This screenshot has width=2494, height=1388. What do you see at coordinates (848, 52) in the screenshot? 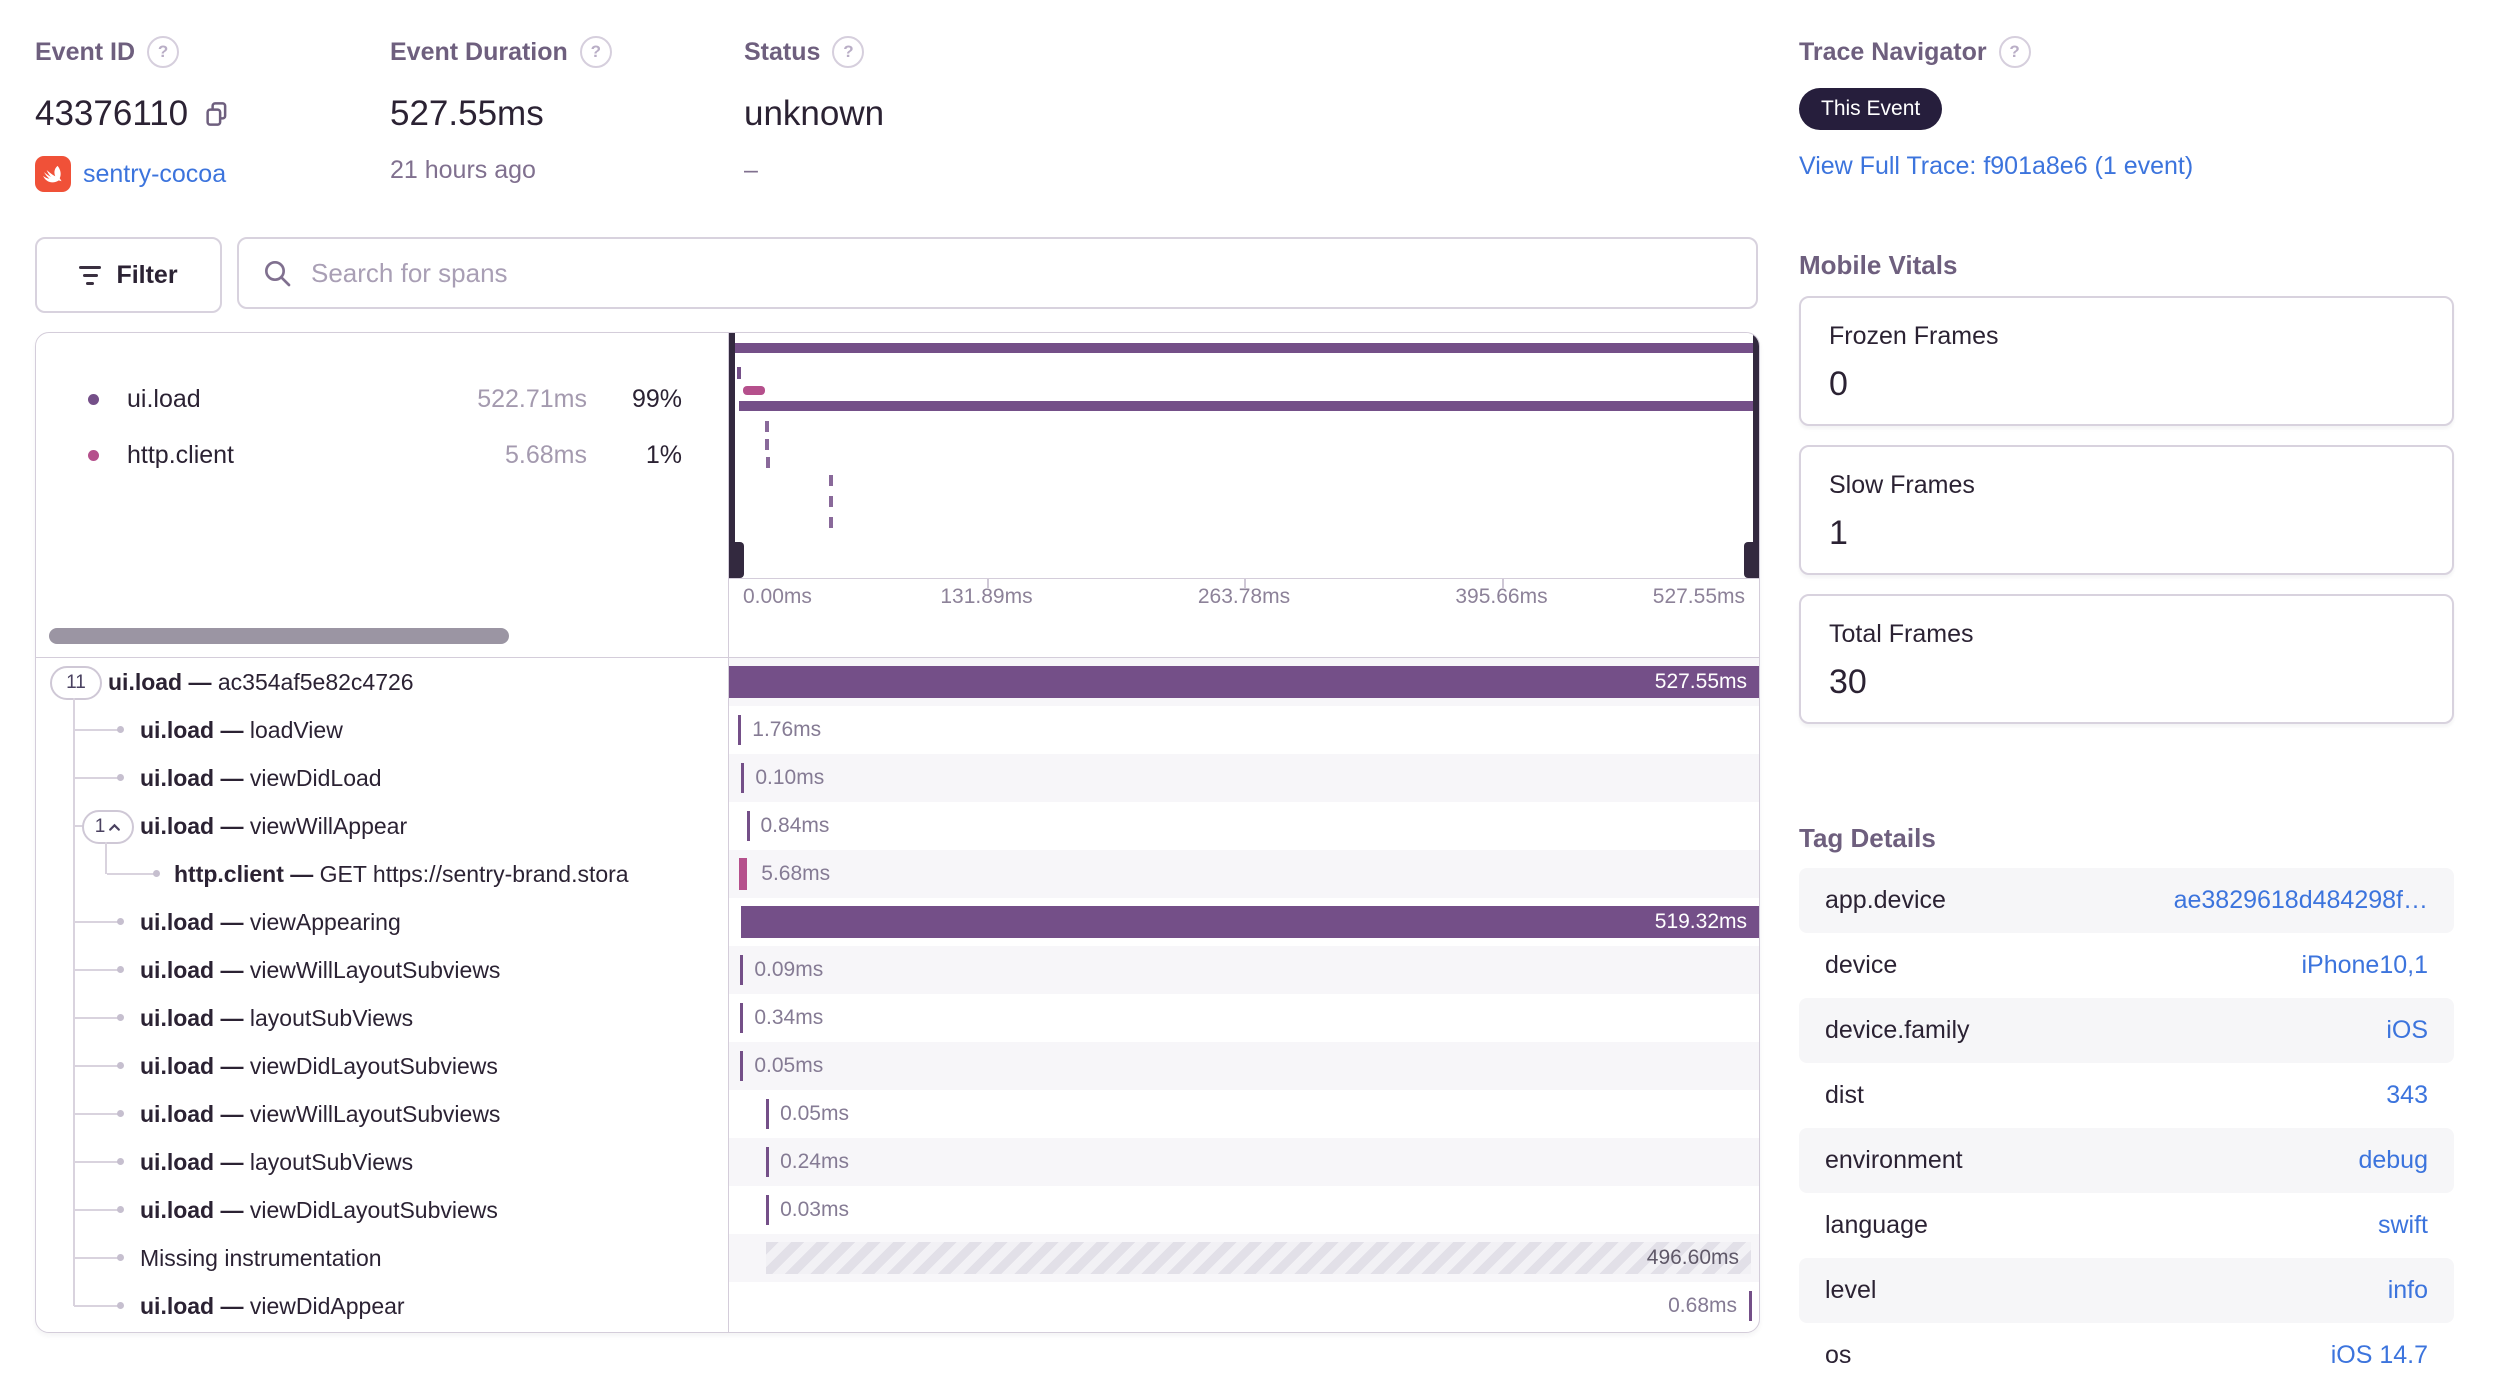
I see `status-help-icon: ?` at bounding box center [848, 52].